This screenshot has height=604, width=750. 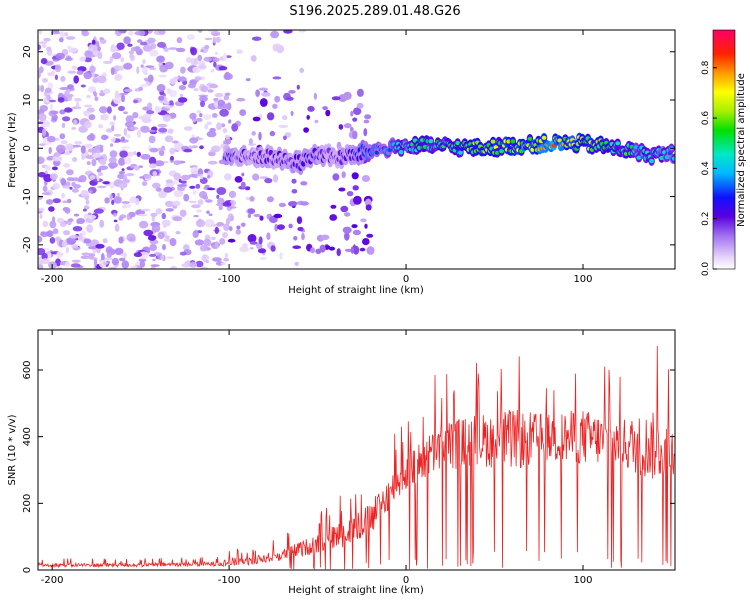 What do you see at coordinates (401, 152) in the screenshot?
I see `heatmap-ridge-core` at bounding box center [401, 152].